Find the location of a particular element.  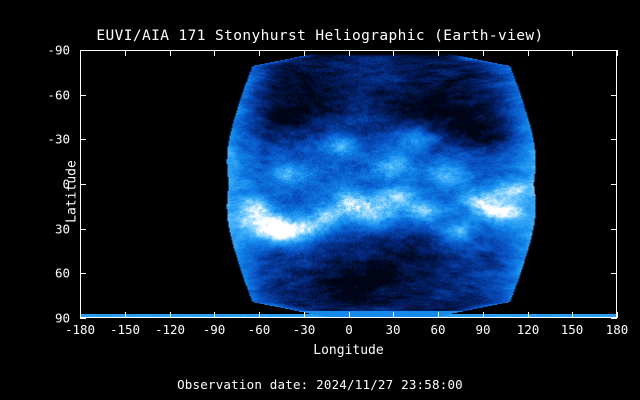

observation-date-label: Observation date: 2024/11/27 23:58:00 is located at coordinates (320, 384).